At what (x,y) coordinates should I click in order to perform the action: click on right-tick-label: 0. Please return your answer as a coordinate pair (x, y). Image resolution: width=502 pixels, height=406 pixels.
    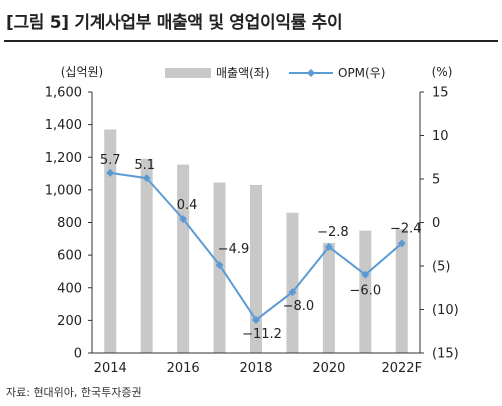
    Looking at the image, I should click on (436, 223).